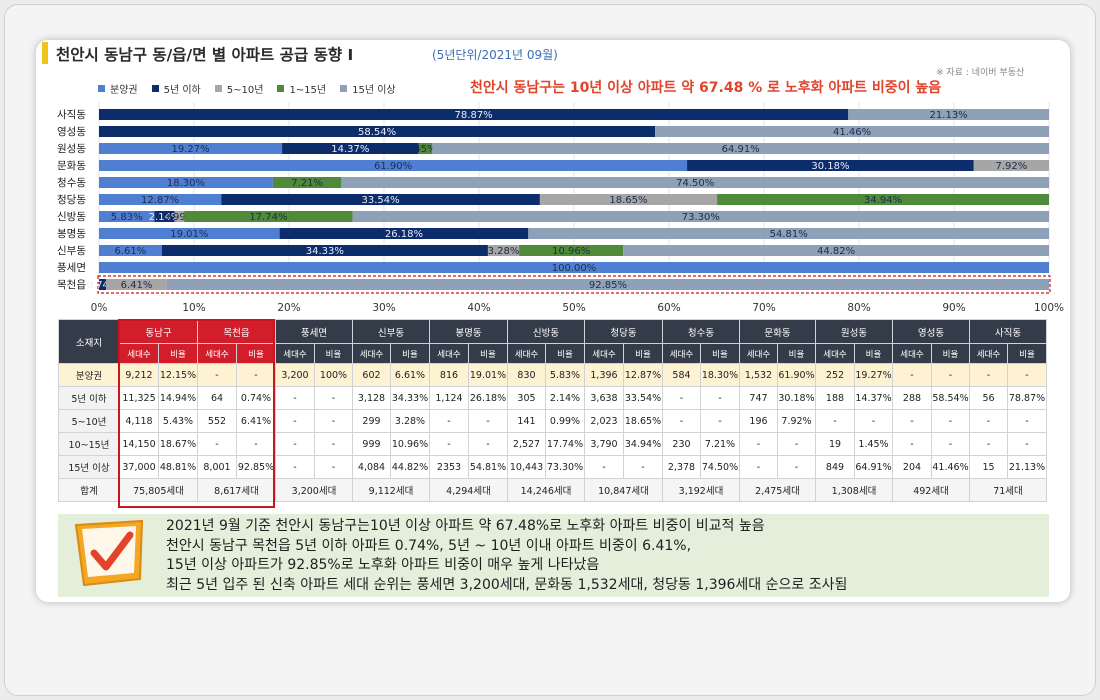 Image resolution: width=1100 pixels, height=700 pixels. Describe the element at coordinates (109, 553) in the screenshot. I see `checkmark-note-icon` at that location.